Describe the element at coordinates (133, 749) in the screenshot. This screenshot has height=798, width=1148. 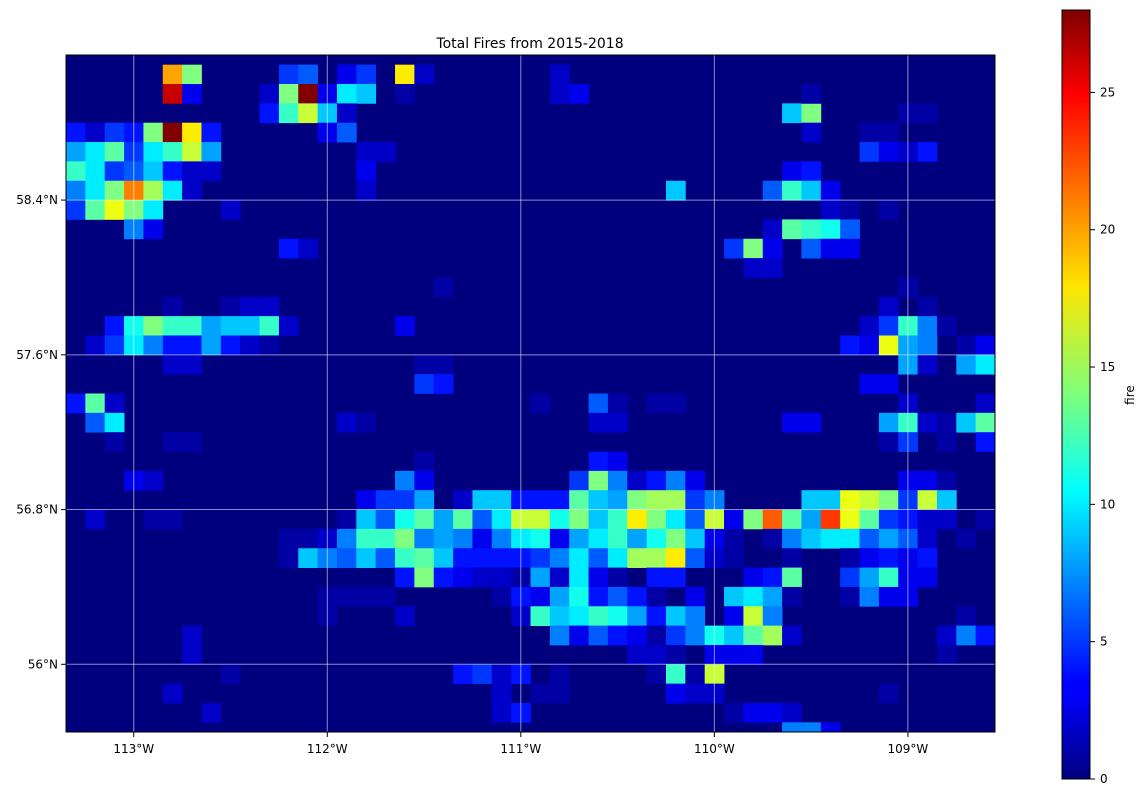
I see `x-tick-label: 113°W` at that location.